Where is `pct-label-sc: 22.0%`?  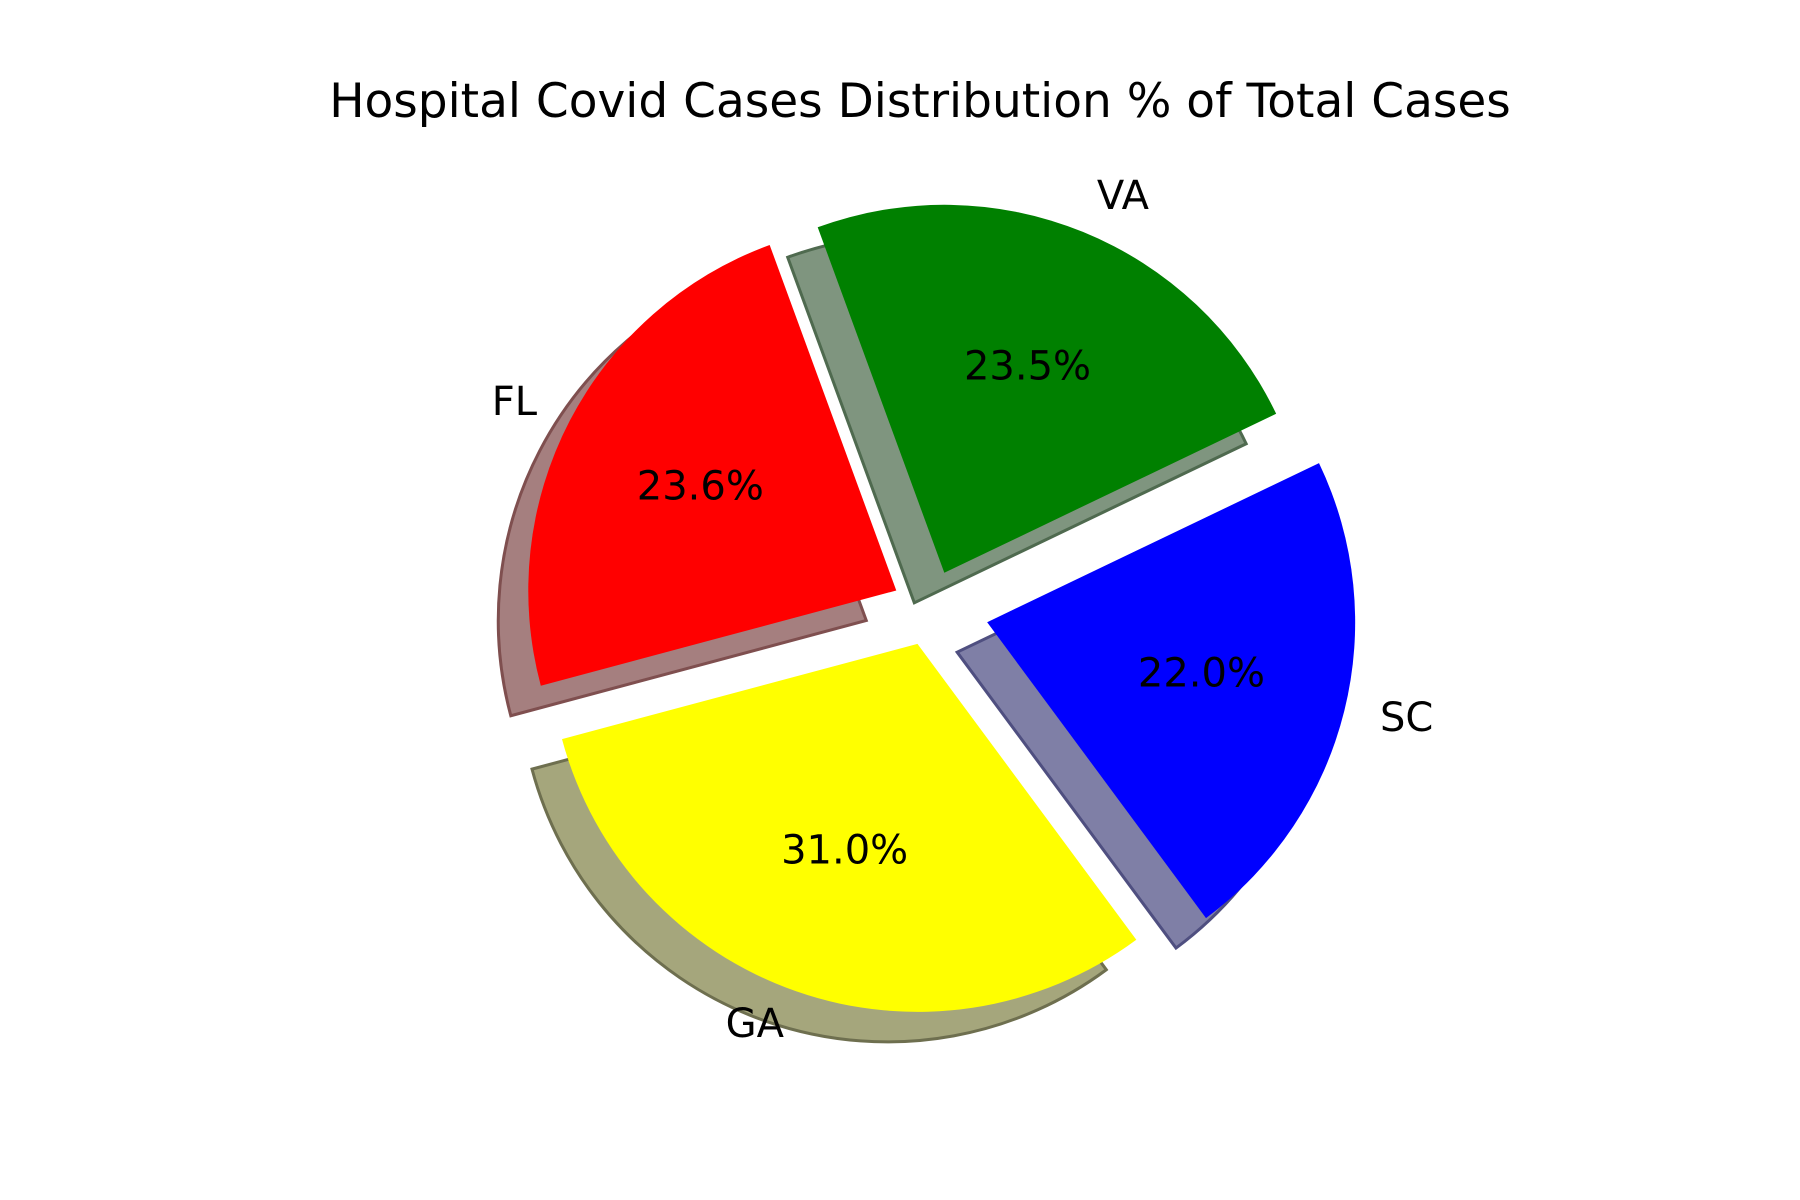
pct-label-sc: 22.0% is located at coordinates (1201, 673).